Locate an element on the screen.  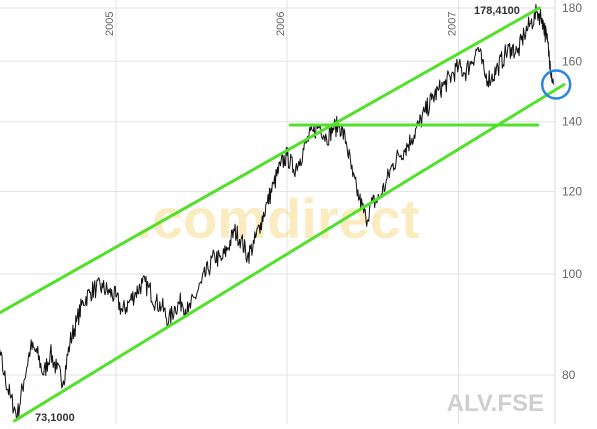
y-axis-labels: 80 100 120 140 160 180 is located at coordinates (572, 191).